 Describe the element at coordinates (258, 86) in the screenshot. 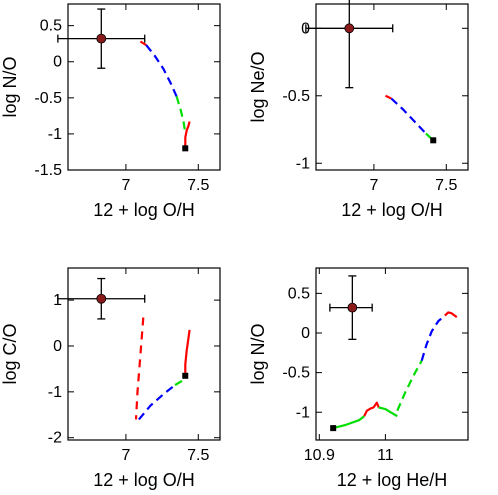

I see `y-axis-label: log Ne/O` at that location.